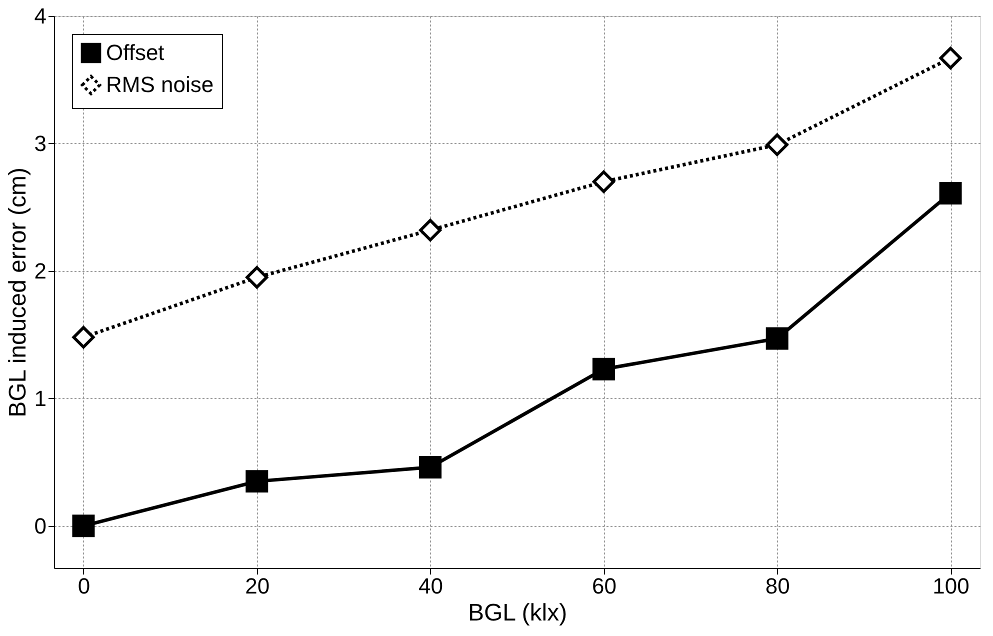  What do you see at coordinates (777, 586) in the screenshot?
I see `x-tick-label: 80` at bounding box center [777, 586].